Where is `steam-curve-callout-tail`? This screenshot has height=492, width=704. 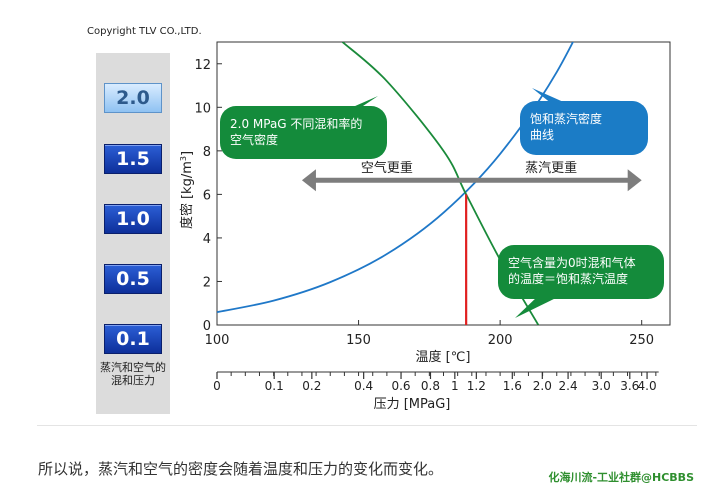
steam-curve-callout-tail is located at coordinates (550, 96).